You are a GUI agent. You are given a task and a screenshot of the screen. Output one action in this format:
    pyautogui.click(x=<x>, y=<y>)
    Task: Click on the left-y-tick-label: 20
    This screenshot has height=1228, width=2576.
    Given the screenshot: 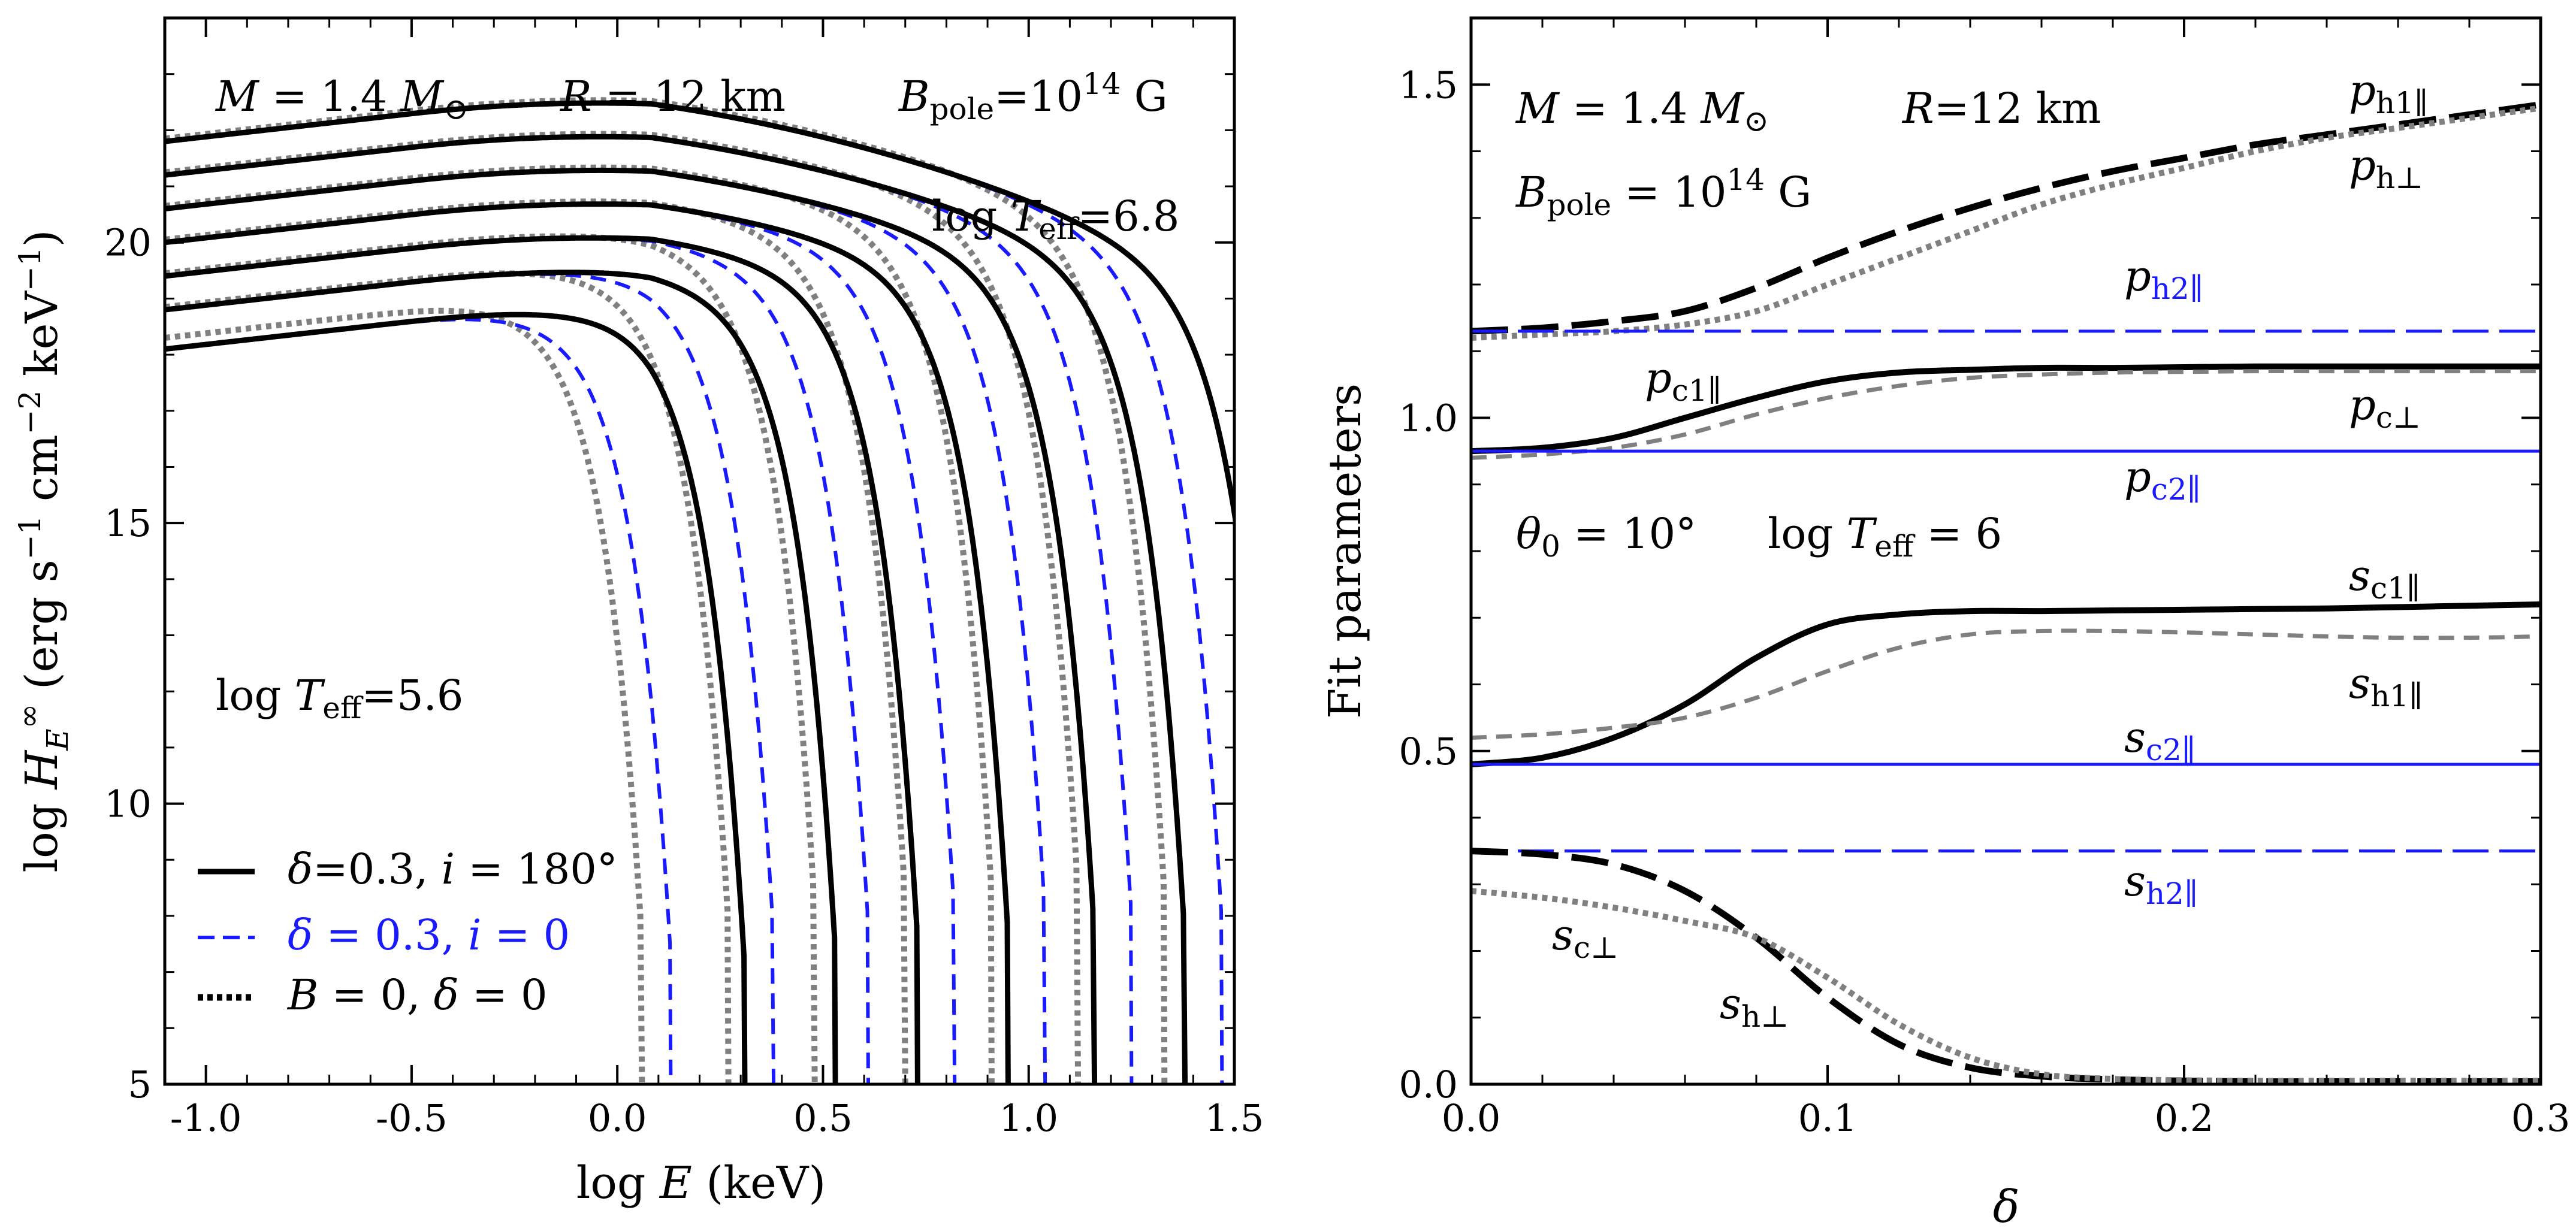 What is the action you would take?
    pyautogui.click(x=128, y=243)
    